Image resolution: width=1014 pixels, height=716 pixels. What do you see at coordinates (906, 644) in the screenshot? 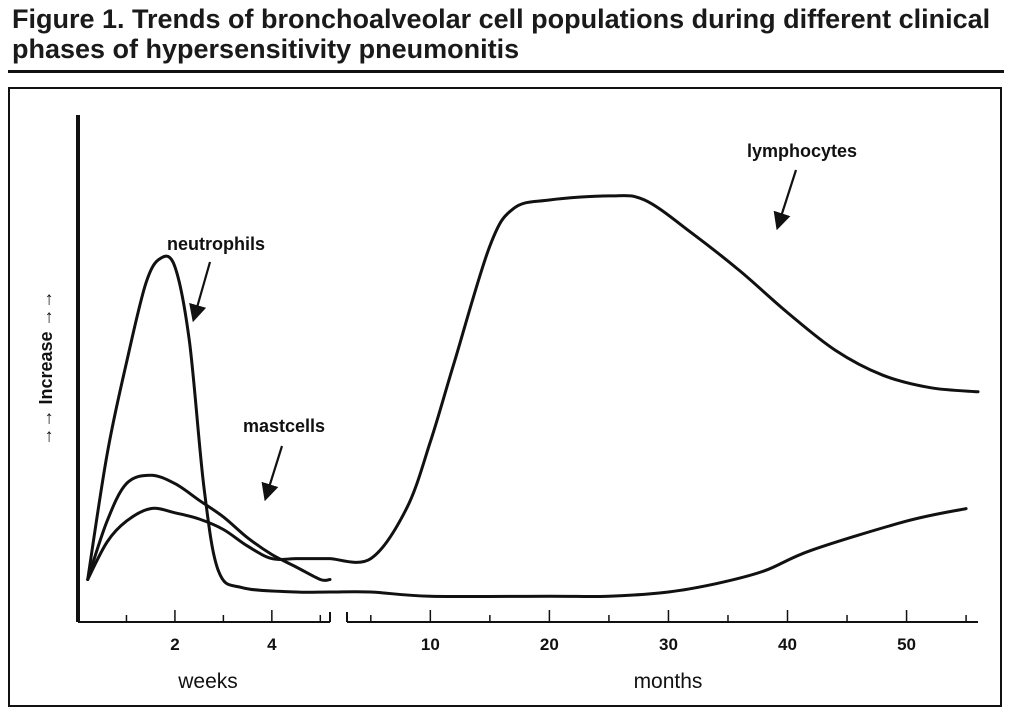
I see `tick-label-months: 50` at bounding box center [906, 644].